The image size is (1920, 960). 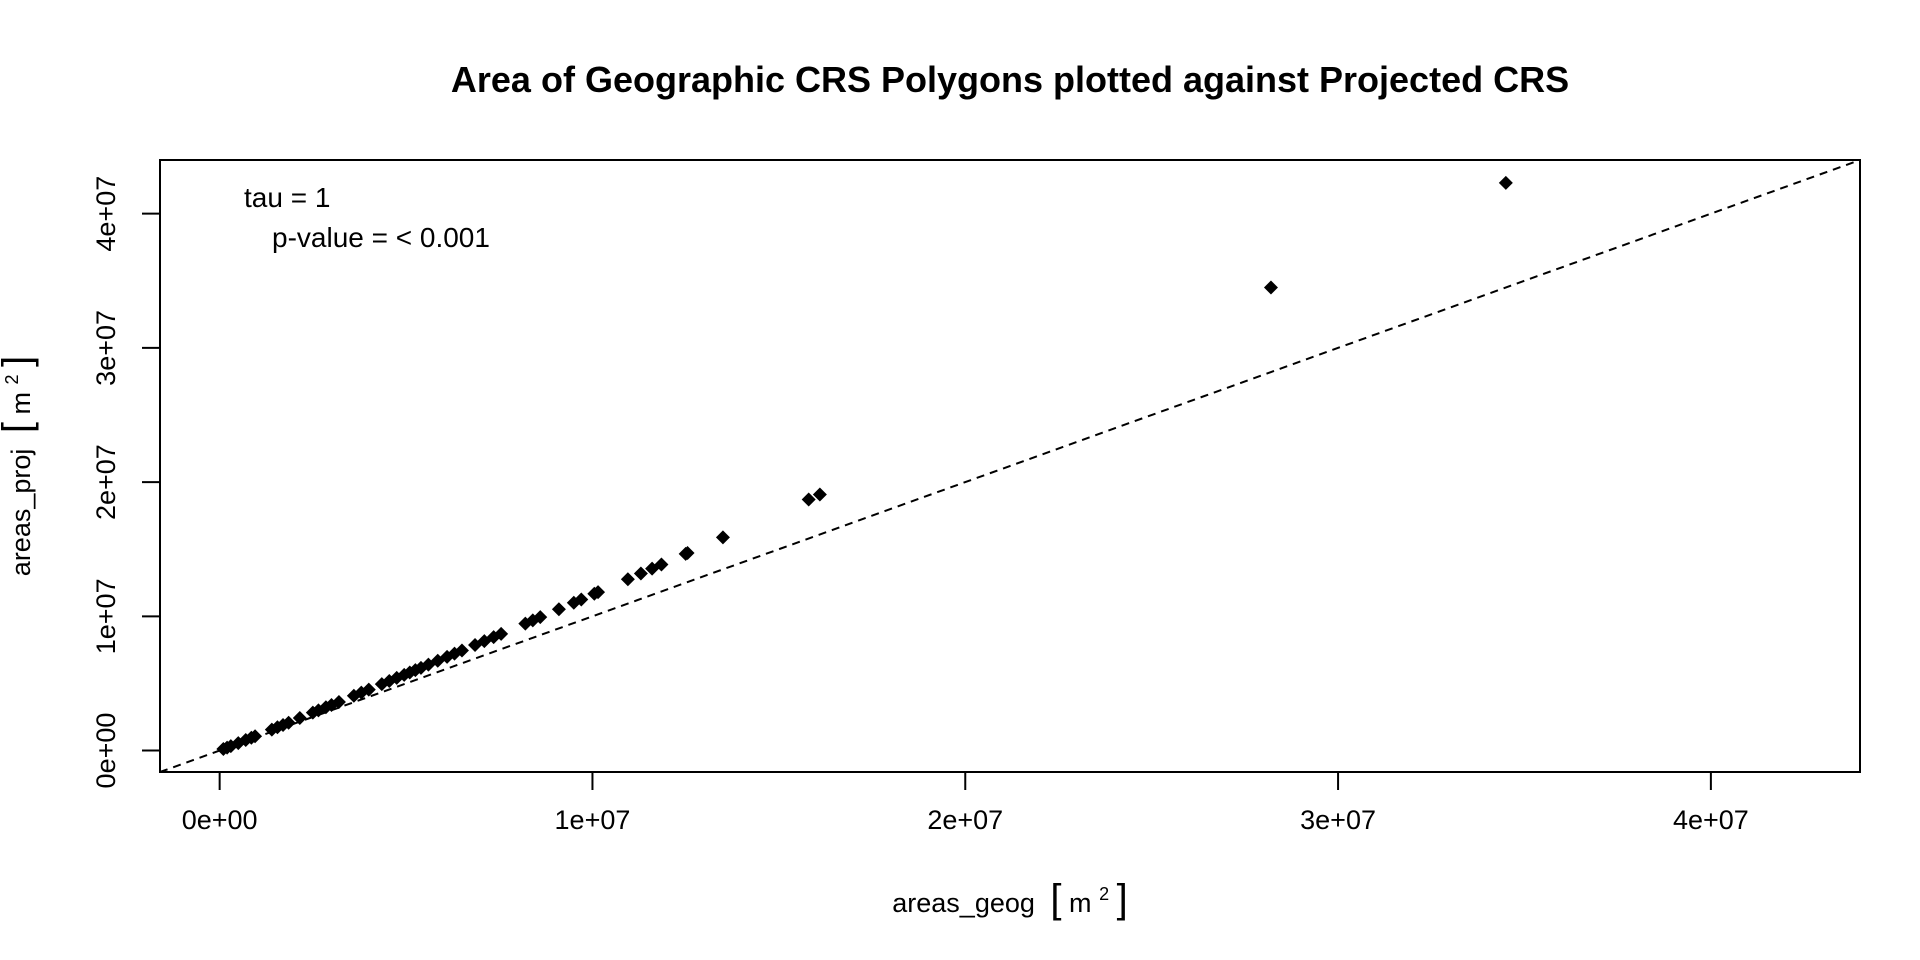 What do you see at coordinates (287, 197) in the screenshot?
I see `tau-annotation: tau = 1` at bounding box center [287, 197].